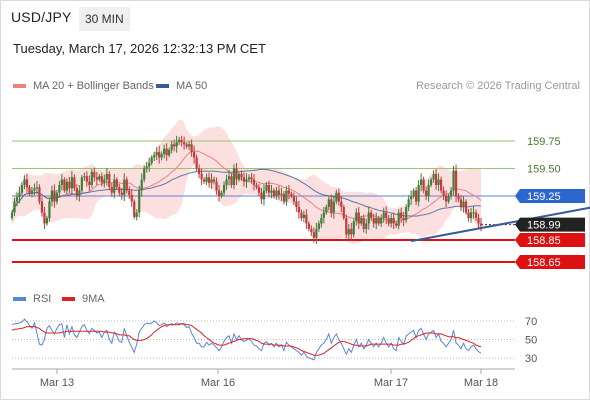 Image resolution: width=590 pixels, height=400 pixels. I want to click on level-label-158.65: 158.65, so click(550, 262).